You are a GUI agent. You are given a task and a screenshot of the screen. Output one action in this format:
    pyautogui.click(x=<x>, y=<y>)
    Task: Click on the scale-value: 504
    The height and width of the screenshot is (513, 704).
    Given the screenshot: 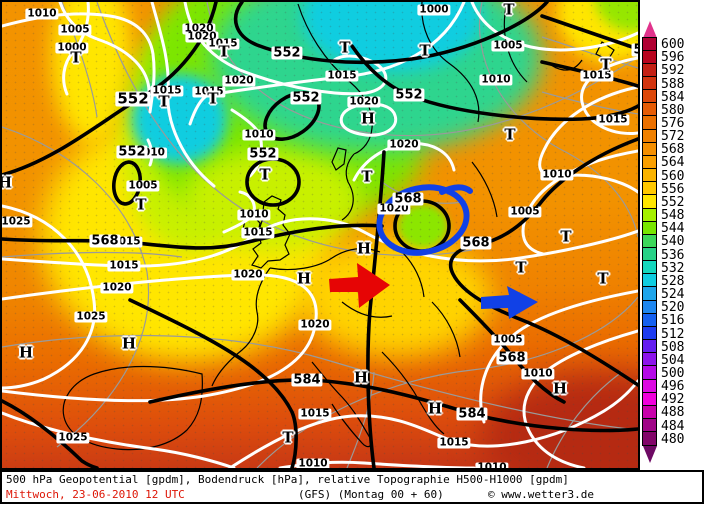 What is the action you would take?
    pyautogui.click(x=673, y=360)
    